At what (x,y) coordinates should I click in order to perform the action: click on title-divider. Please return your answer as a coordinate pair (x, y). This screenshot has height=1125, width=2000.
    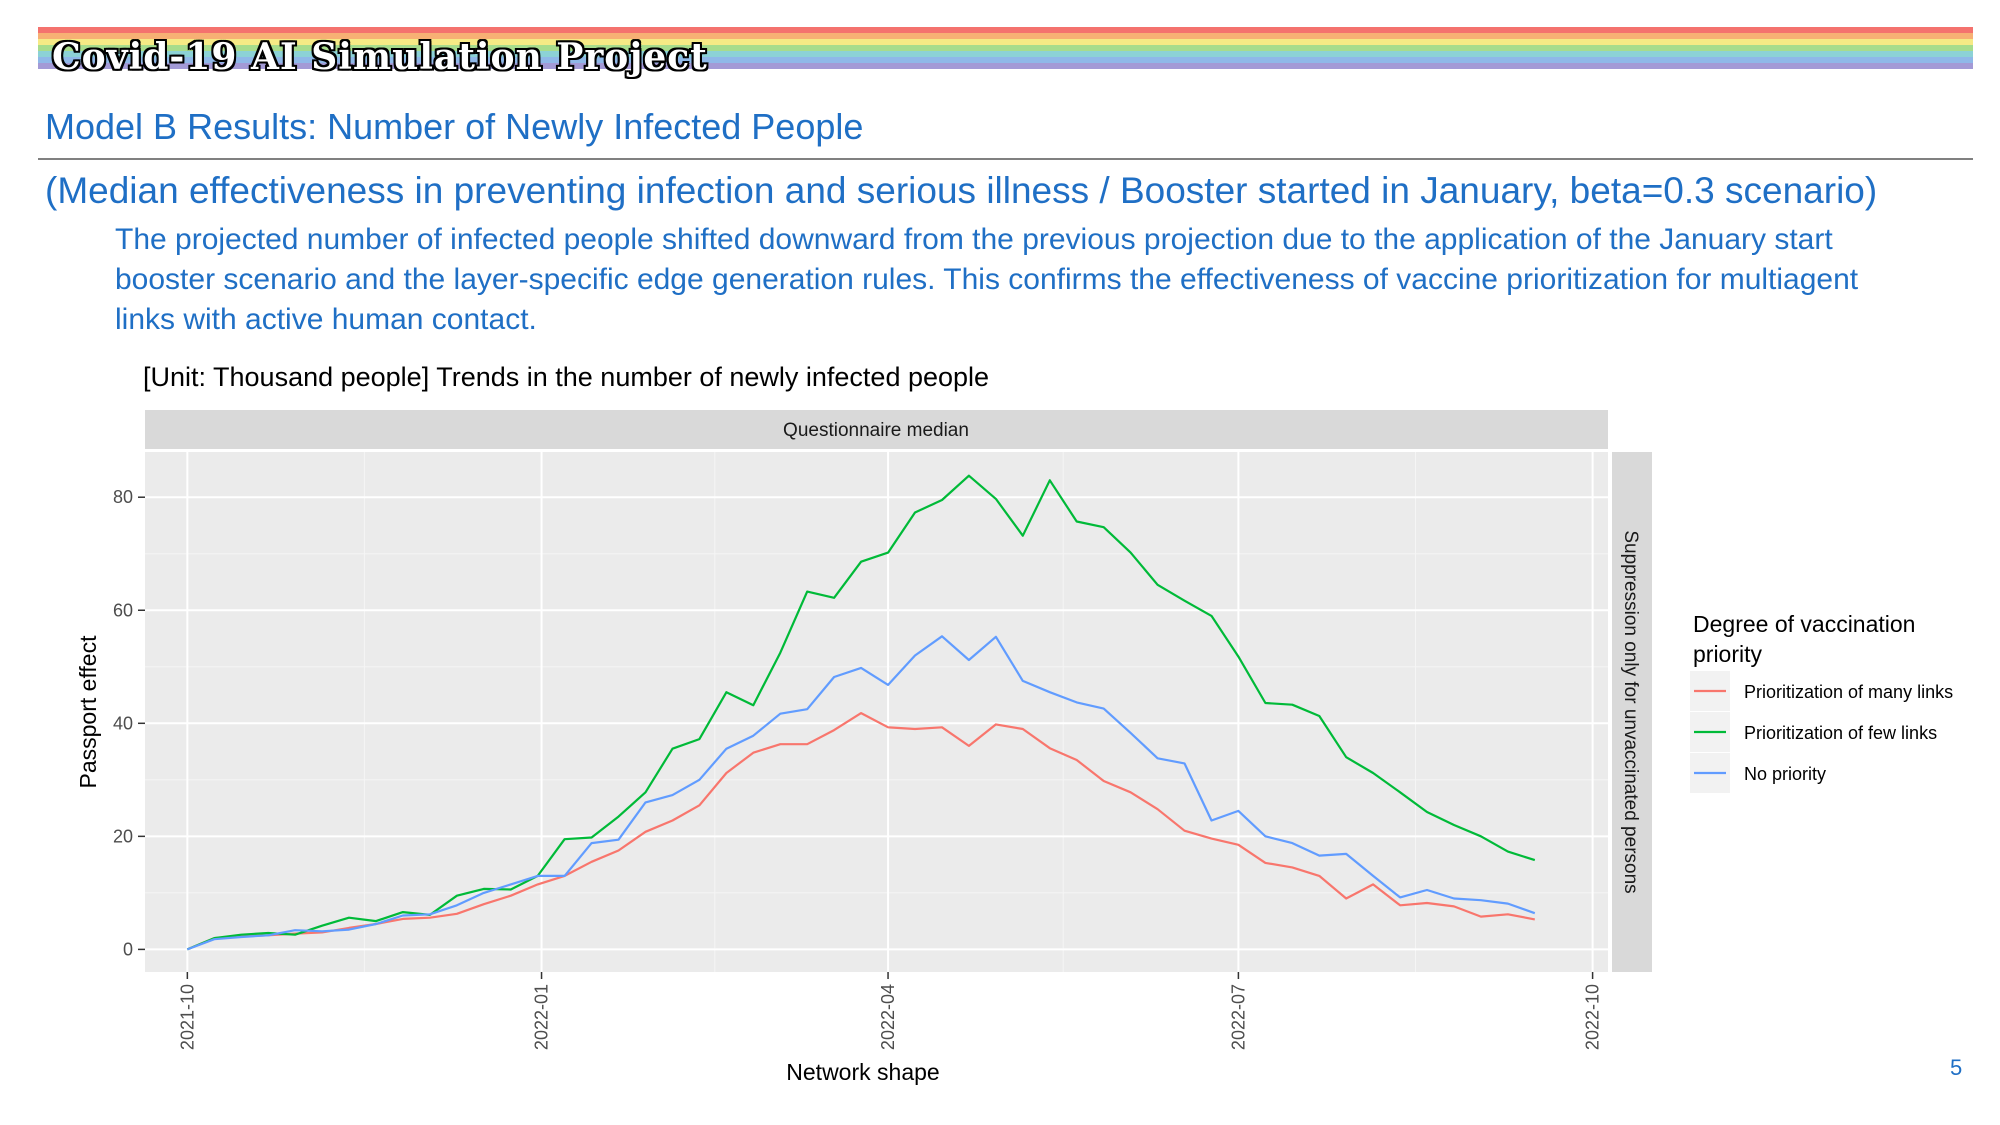
    Looking at the image, I should click on (1005, 159).